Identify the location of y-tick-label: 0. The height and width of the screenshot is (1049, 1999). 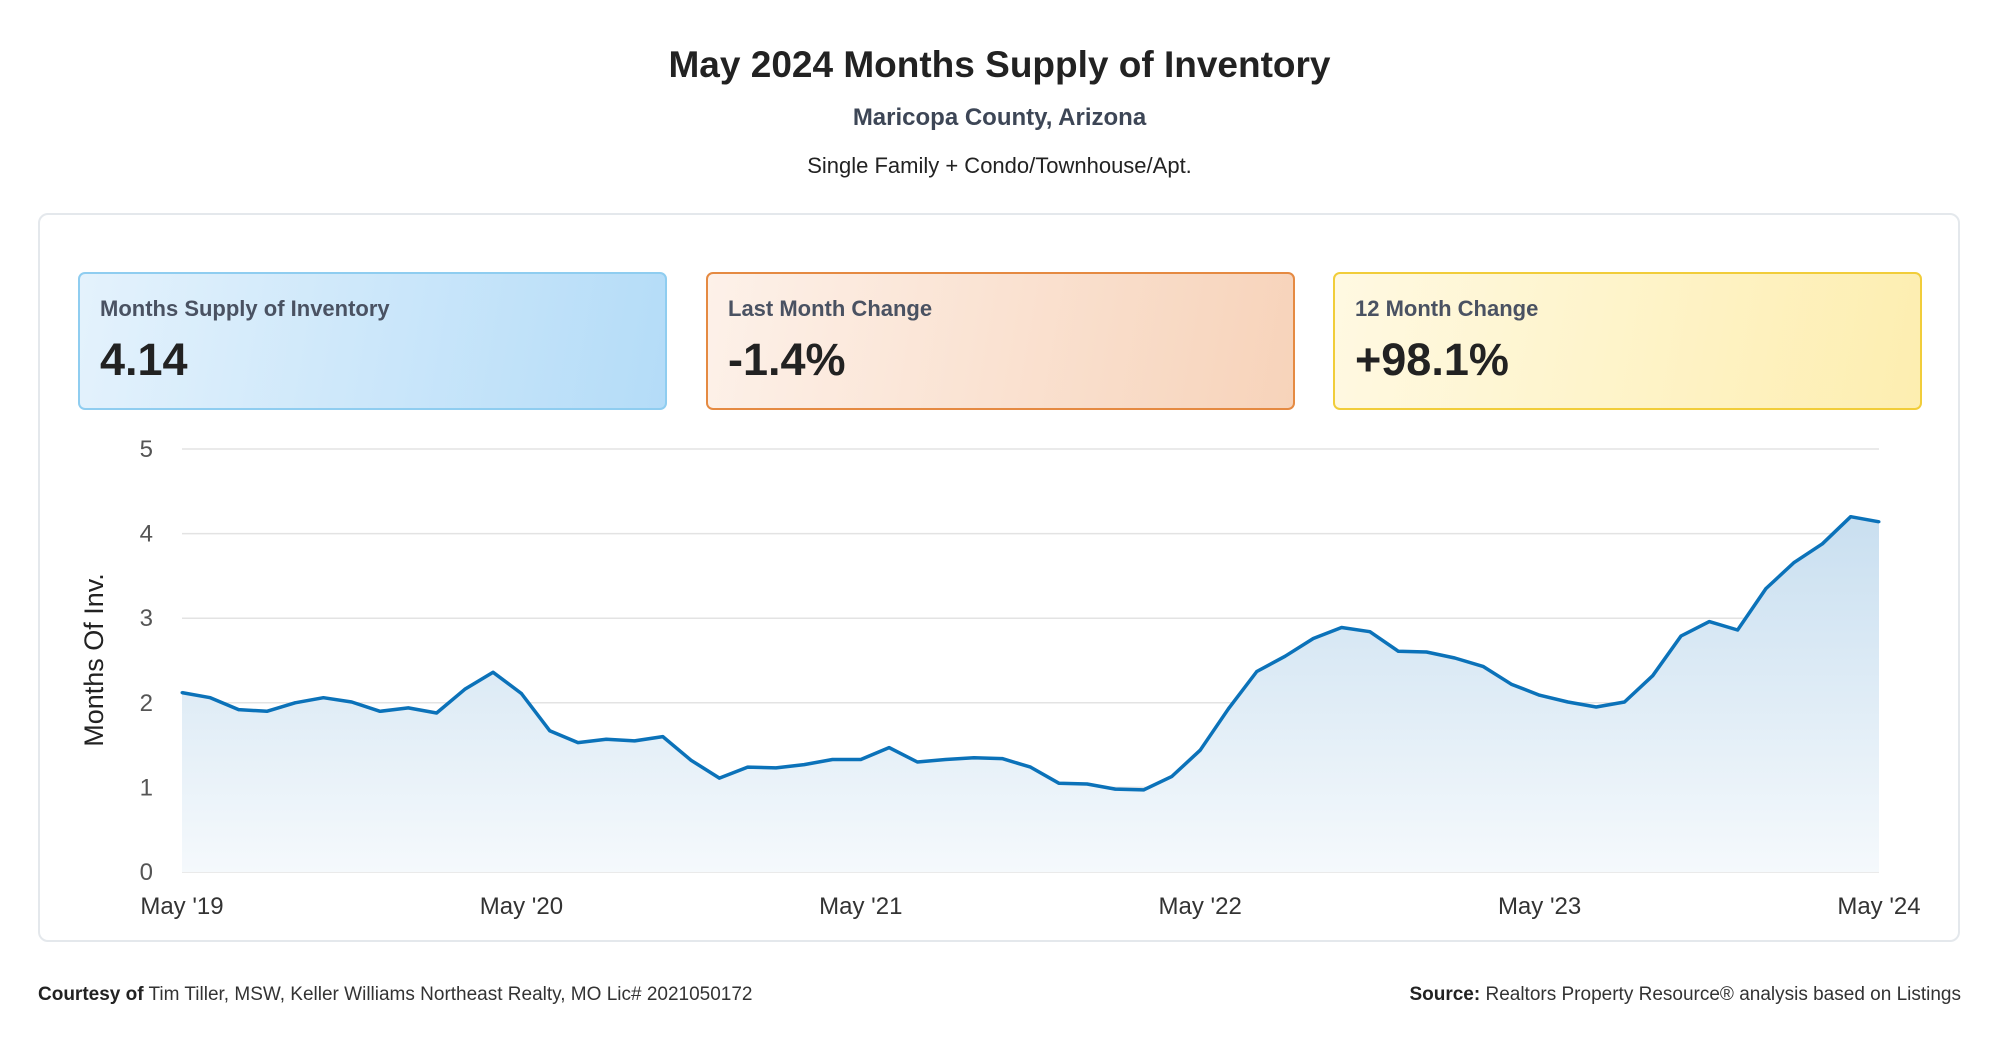
(146, 872).